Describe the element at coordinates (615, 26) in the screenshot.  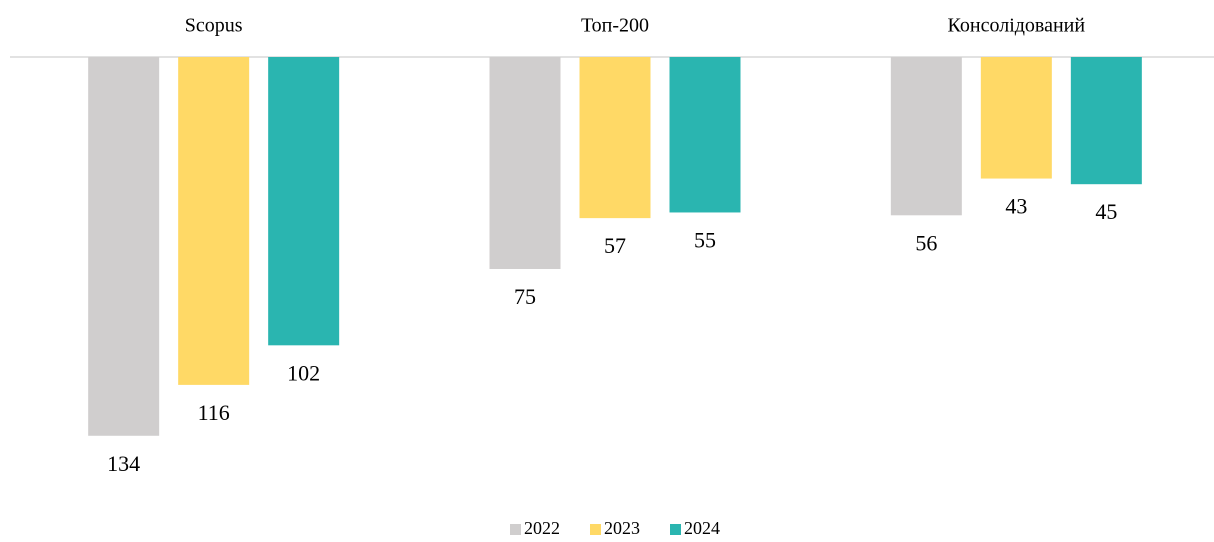
I see `category-label: Топ-200` at that location.